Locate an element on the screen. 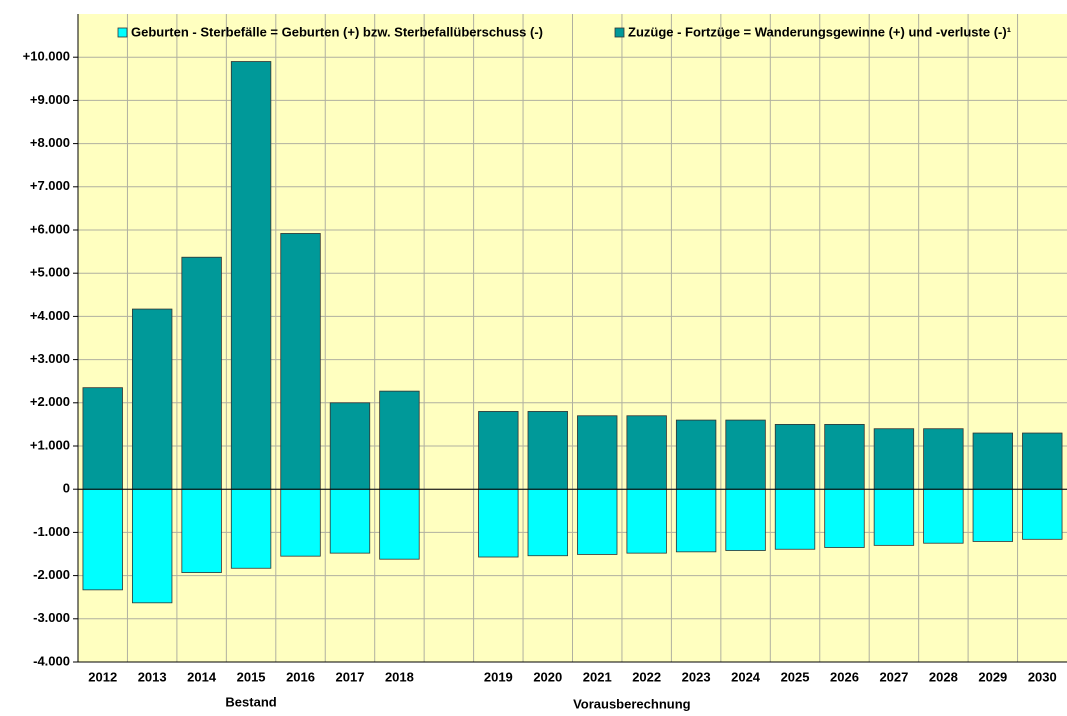 This screenshot has height=716, width=1067. x-tick-label: 2022 is located at coordinates (646, 676).